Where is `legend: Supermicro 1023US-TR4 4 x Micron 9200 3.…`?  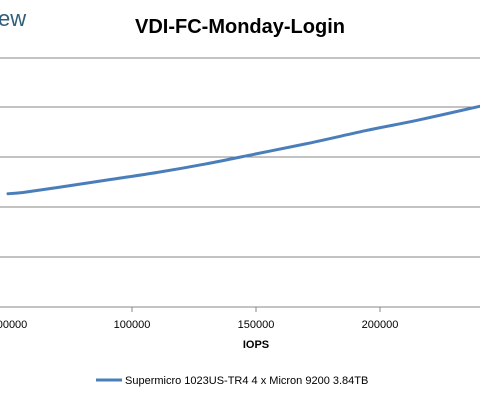 legend: Supermicro 1023US-TR4 4 x Micron 9200 3.… is located at coordinates (232, 381).